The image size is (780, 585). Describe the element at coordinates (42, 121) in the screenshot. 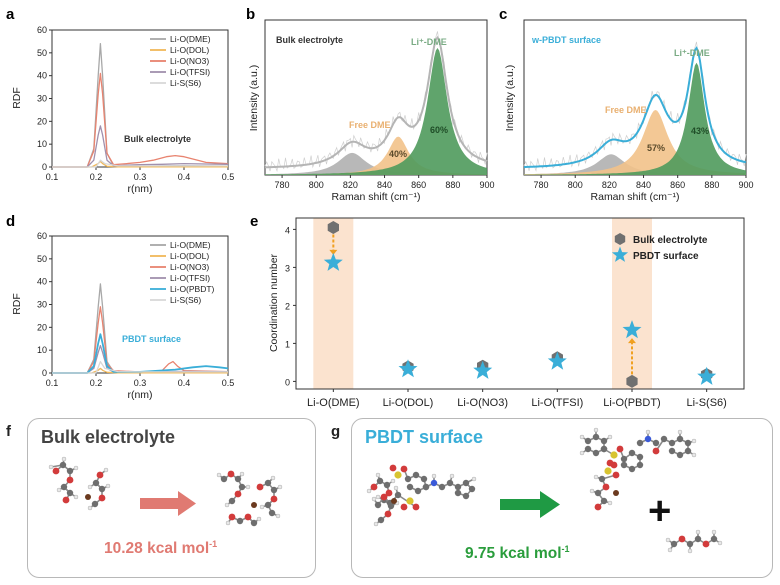

I see `a-ytick-label: 20` at that location.